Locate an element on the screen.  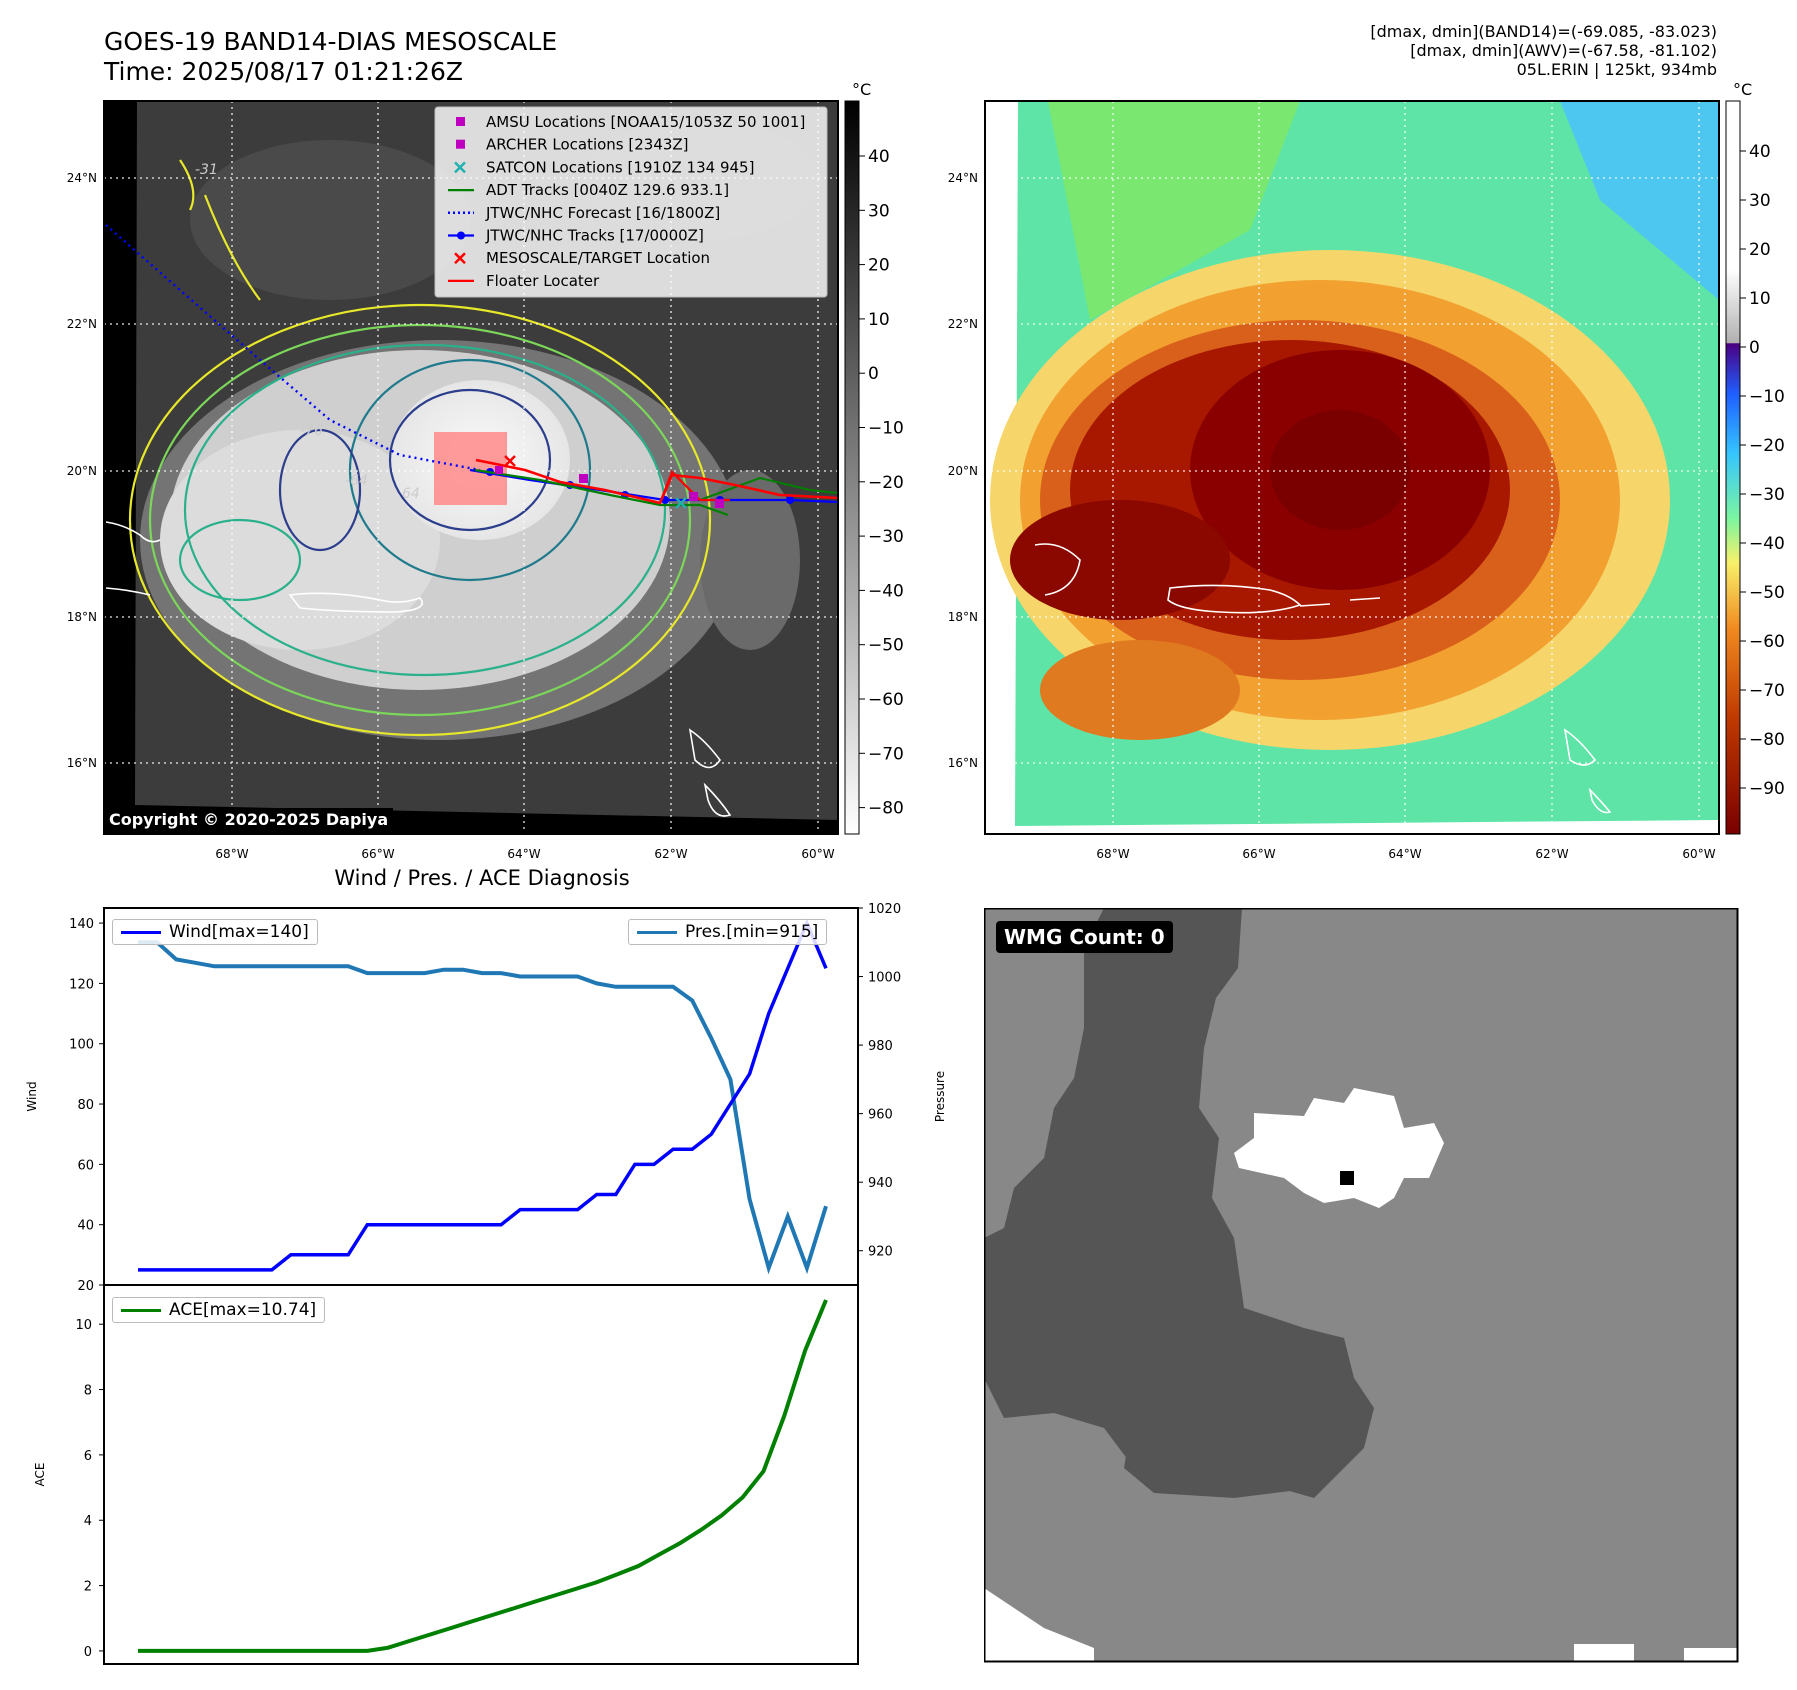
left-colorbar is located at coordinates (852, 467).